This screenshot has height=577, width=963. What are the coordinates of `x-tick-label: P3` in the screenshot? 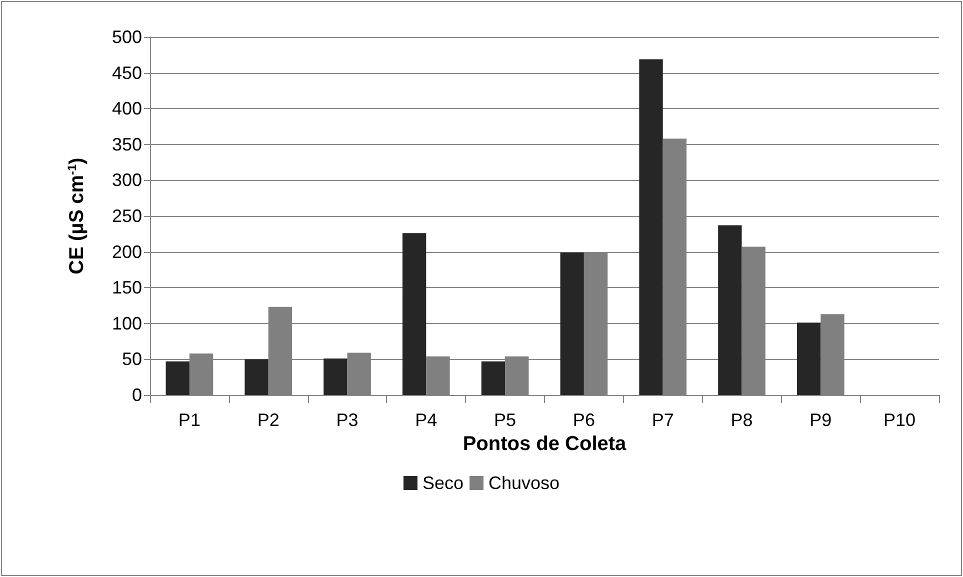 It's located at (347, 420).